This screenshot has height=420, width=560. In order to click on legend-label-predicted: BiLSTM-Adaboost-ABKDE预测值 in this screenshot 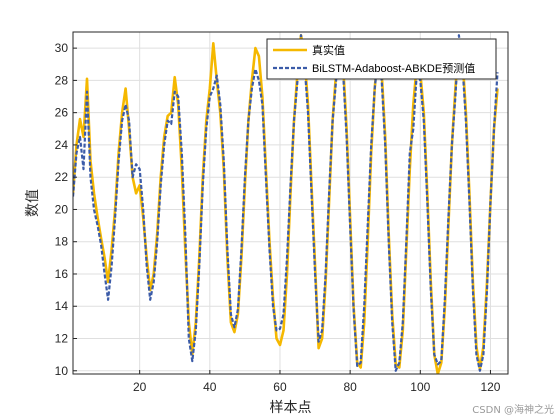, I will do `click(393, 68)`.